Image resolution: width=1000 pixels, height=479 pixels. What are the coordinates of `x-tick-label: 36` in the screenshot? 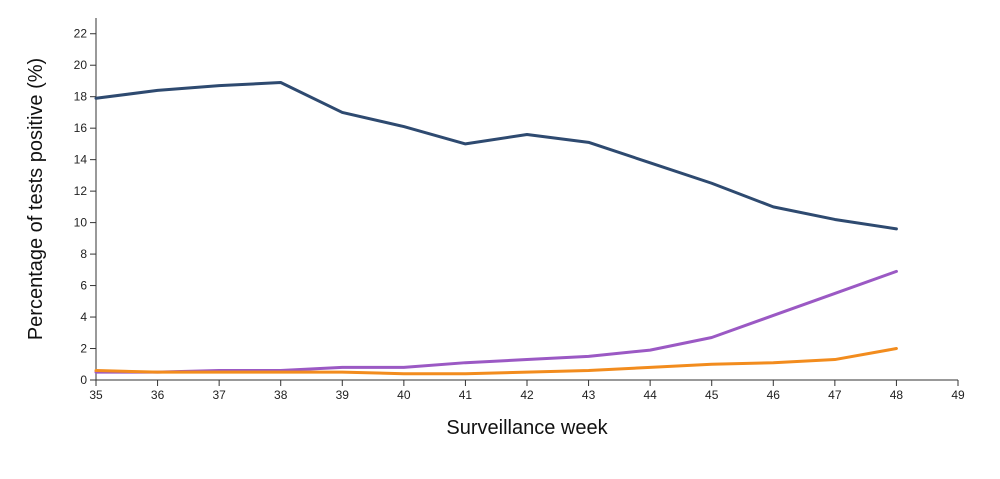 It's located at (158, 395).